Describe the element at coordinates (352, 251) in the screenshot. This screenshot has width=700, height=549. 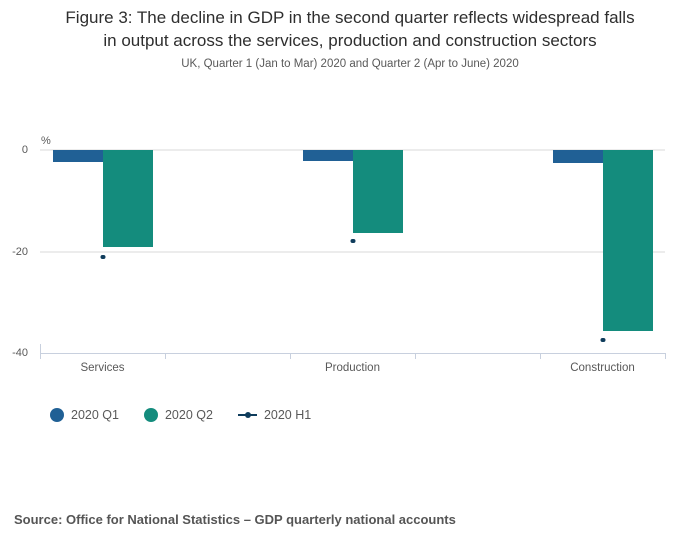
I see `gridline--20` at that location.